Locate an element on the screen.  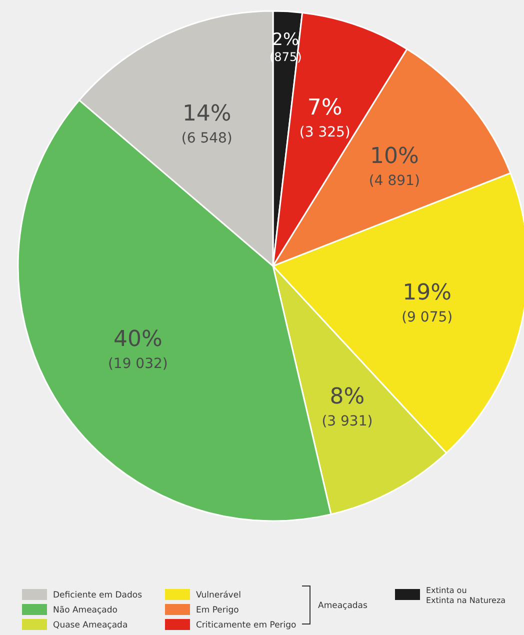
legend-label: Em Perigo is located at coordinates (217, 611).